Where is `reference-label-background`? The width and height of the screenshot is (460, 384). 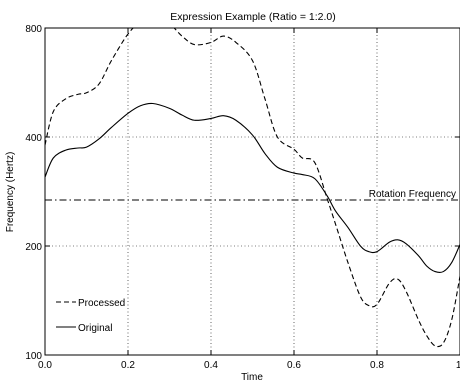 reference-label-background is located at coordinates (405, 193).